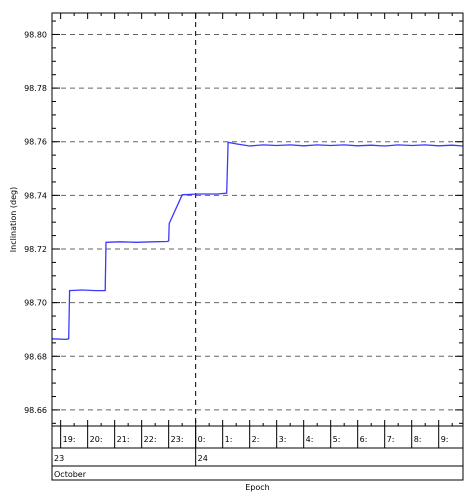  What do you see at coordinates (337, 439) in the screenshot?
I see `hour-tick-label: 5:` at bounding box center [337, 439].